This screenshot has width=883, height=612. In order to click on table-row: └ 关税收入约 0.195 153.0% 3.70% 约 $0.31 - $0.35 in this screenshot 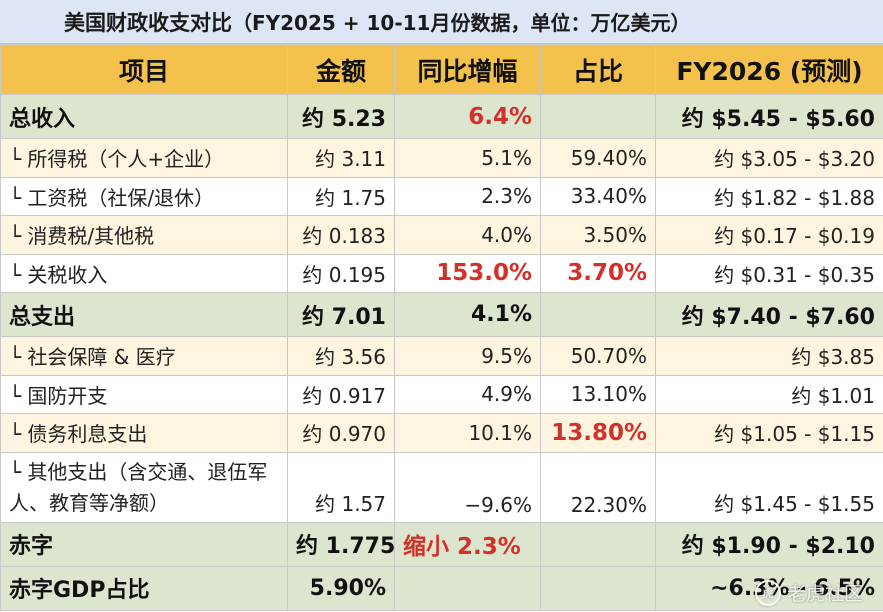, I will do `click(441, 273)`.